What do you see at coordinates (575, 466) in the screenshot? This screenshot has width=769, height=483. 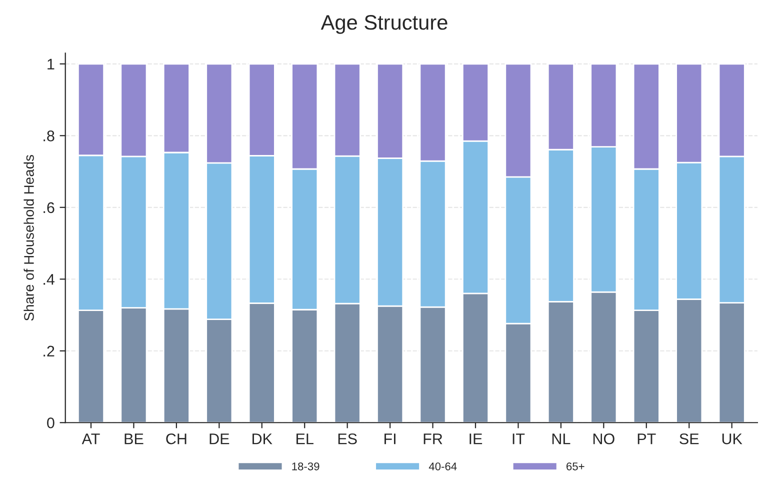 I see `legend-label: 65+` at bounding box center [575, 466].